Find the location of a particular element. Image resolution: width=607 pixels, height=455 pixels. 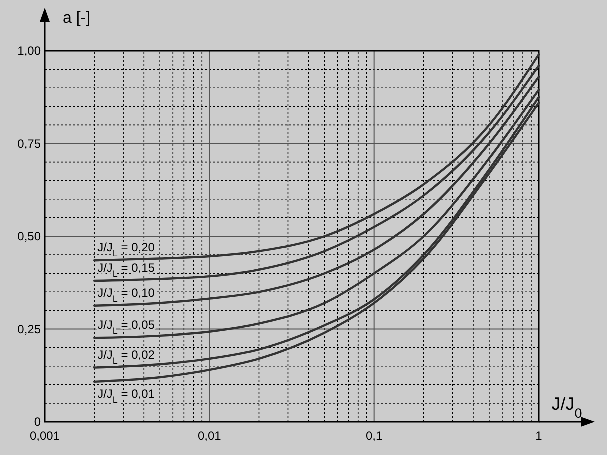

x-tick-label: 0,01 is located at coordinates (210, 436).